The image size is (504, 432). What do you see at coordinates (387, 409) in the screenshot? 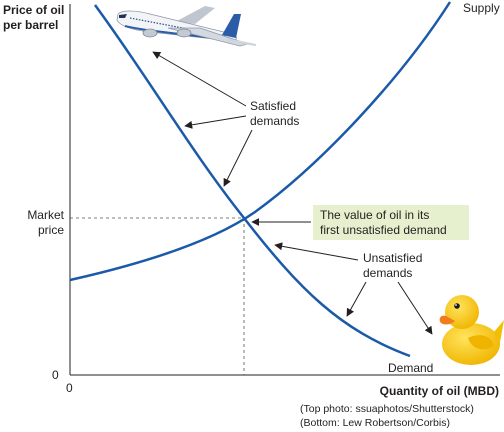
I see `credit-line1: (Top photo: ssuaphotos/Shutterstock)` at bounding box center [387, 409].